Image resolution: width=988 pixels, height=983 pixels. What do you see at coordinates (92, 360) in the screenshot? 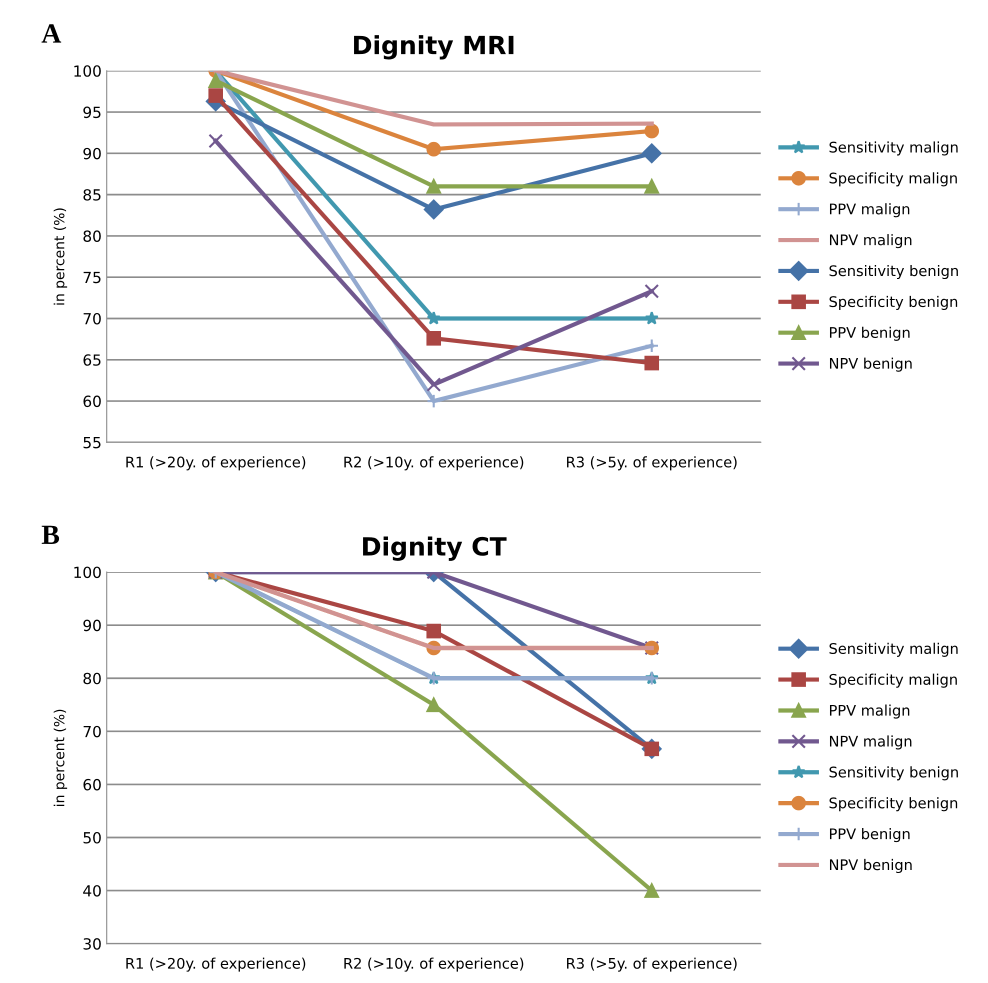
I see `y-tick-label: 65` at bounding box center [92, 360].